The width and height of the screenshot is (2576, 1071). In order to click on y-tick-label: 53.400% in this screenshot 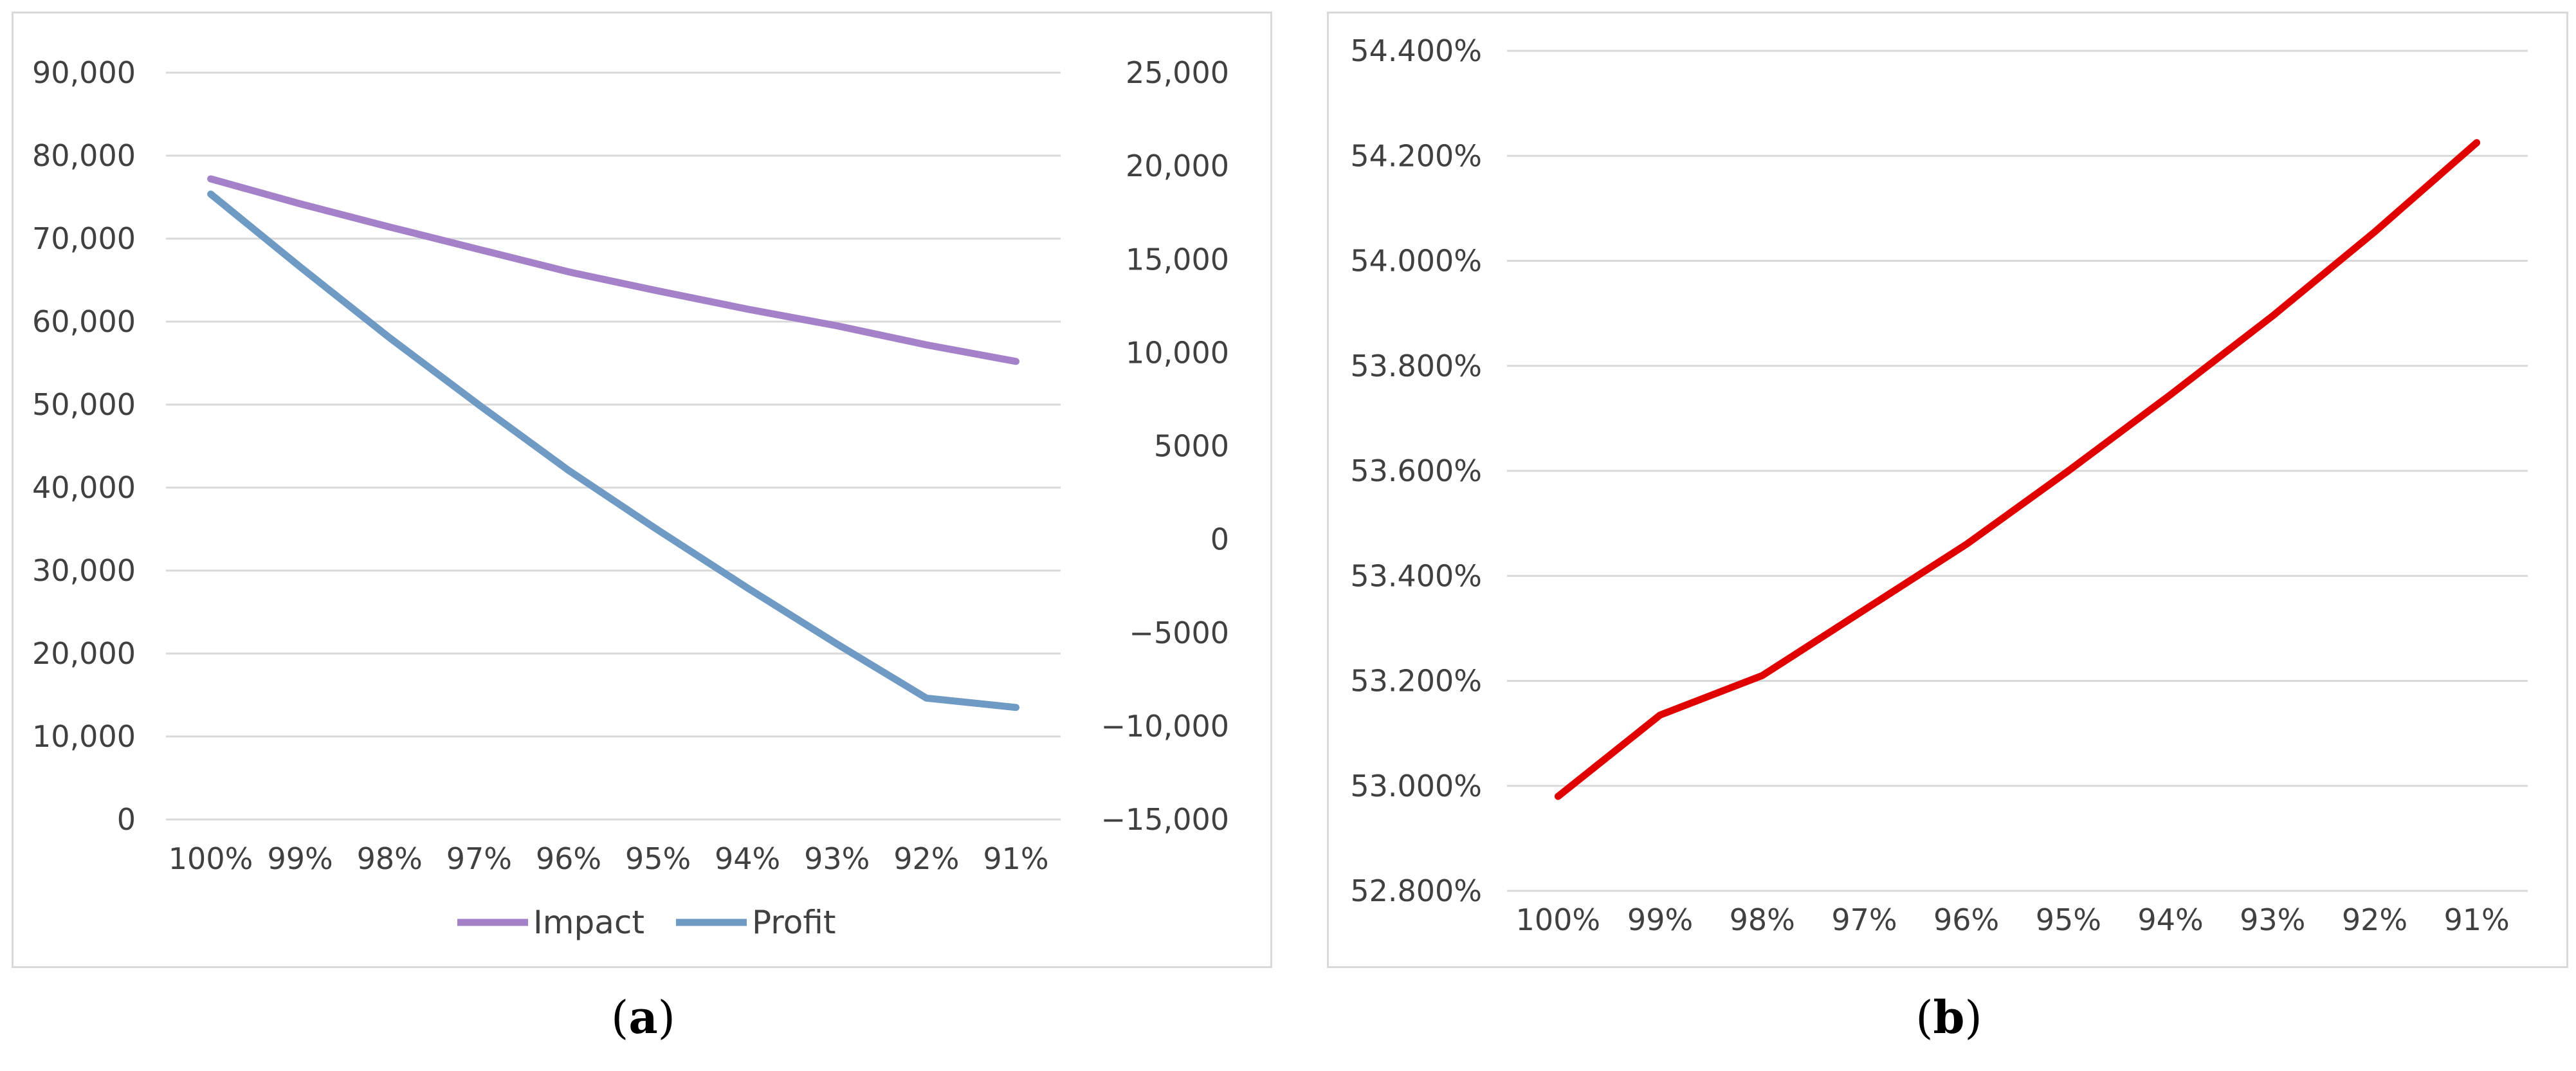, I will do `click(1416, 575)`.